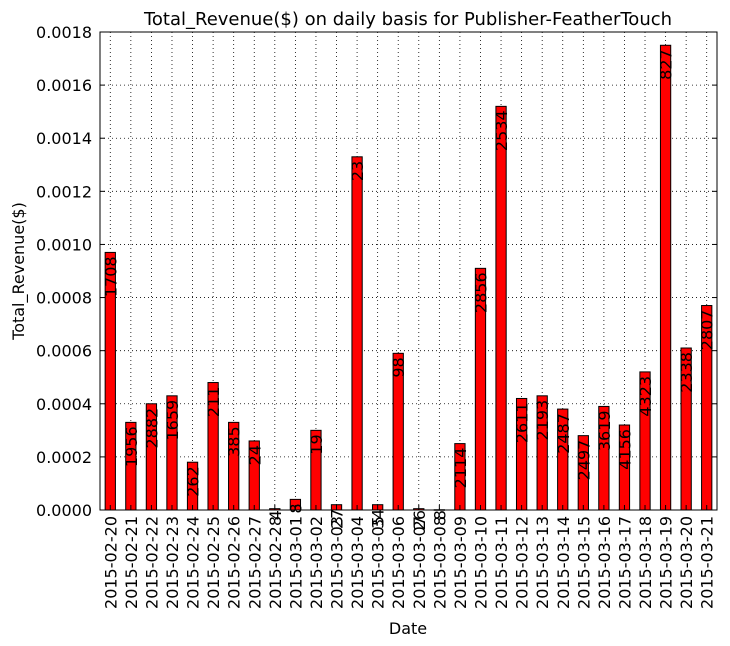 The image size is (730, 646). I want to click on x-tick-label: 2015-02-23, so click(172, 562).